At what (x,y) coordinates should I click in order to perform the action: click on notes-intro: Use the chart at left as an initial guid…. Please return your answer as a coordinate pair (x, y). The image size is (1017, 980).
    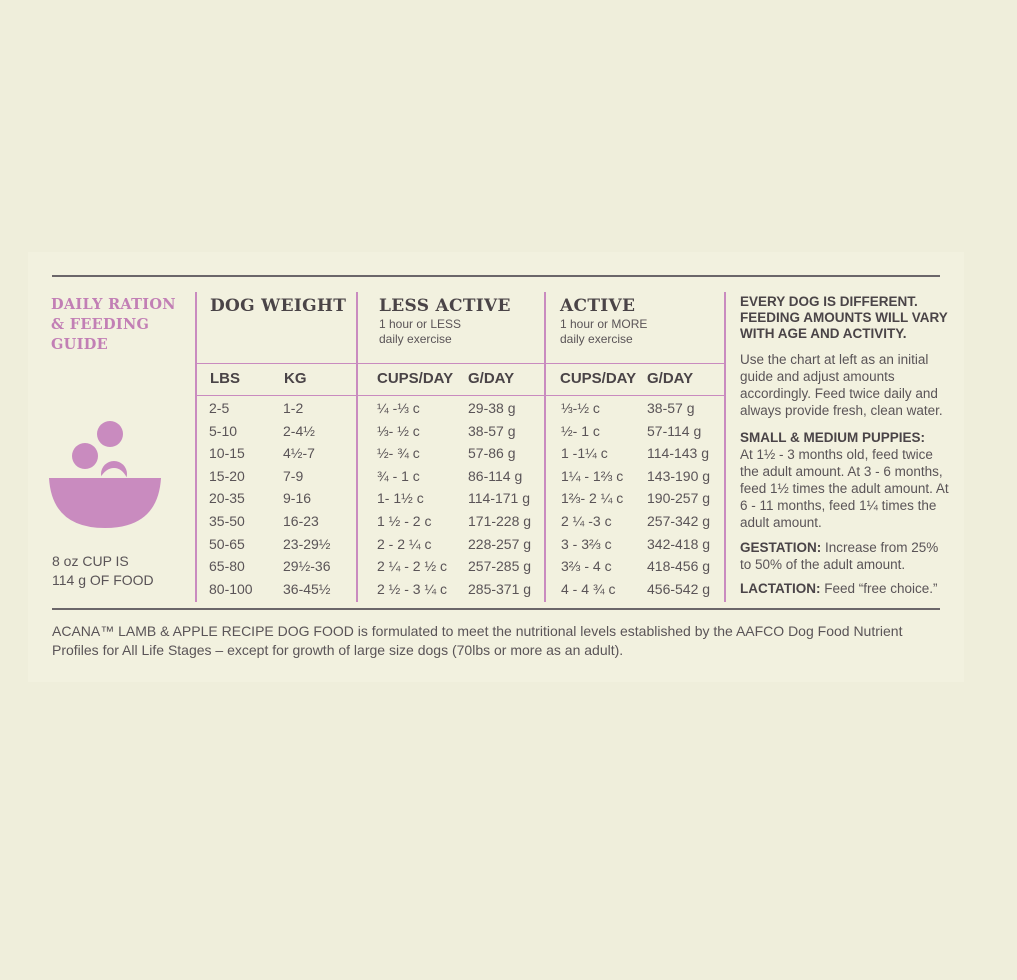
    Looking at the image, I should click on (841, 385).